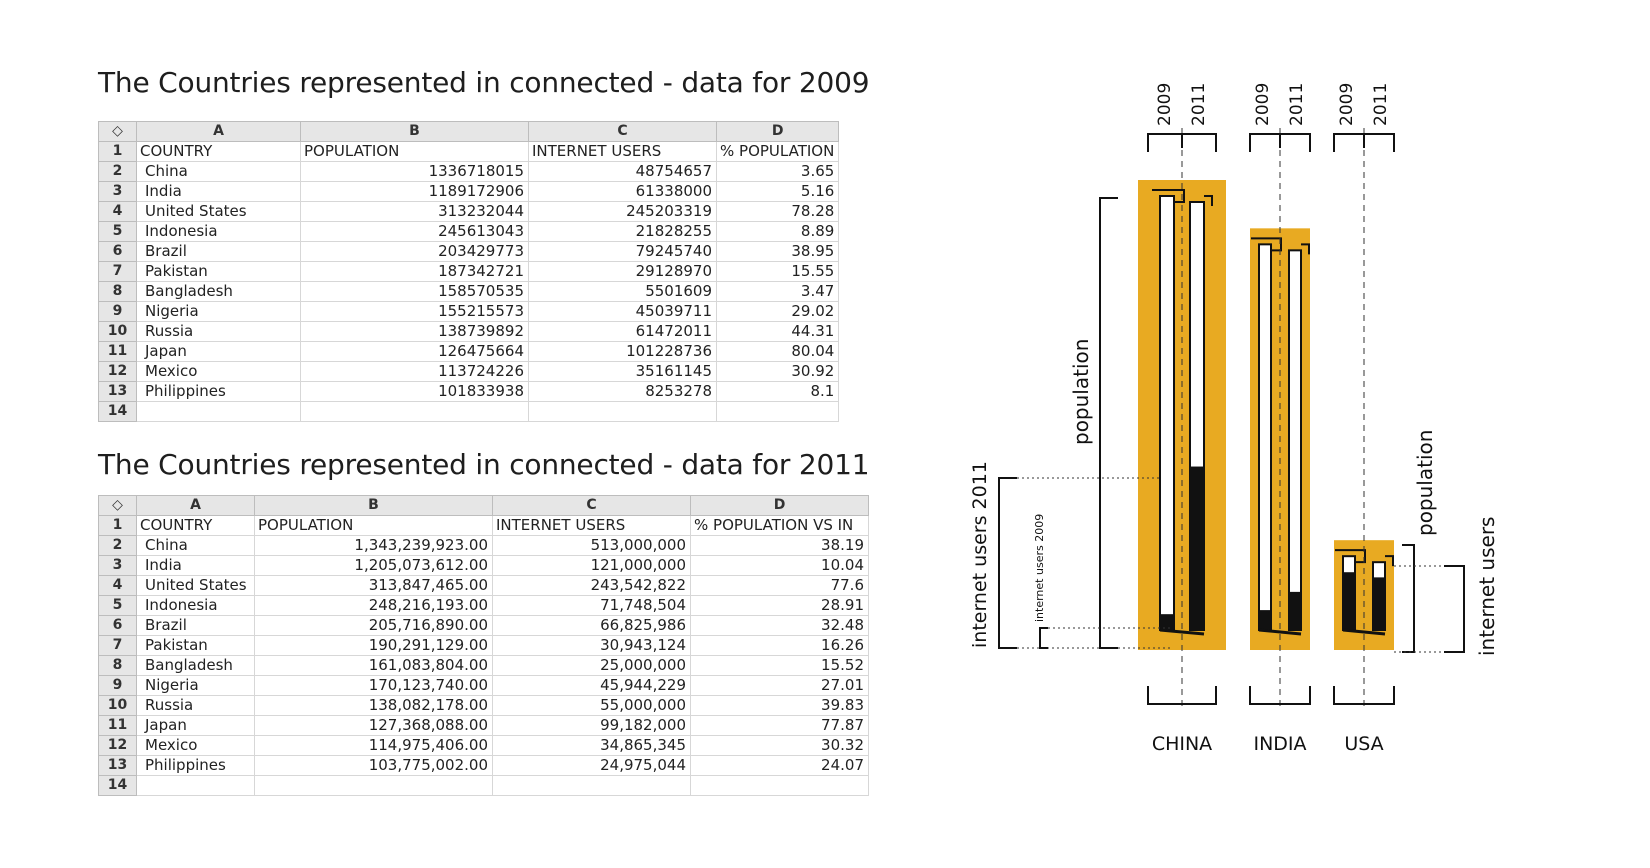  Describe the element at coordinates (373, 605) in the screenshot. I see `value-cell: 248,216,193.00` at that location.